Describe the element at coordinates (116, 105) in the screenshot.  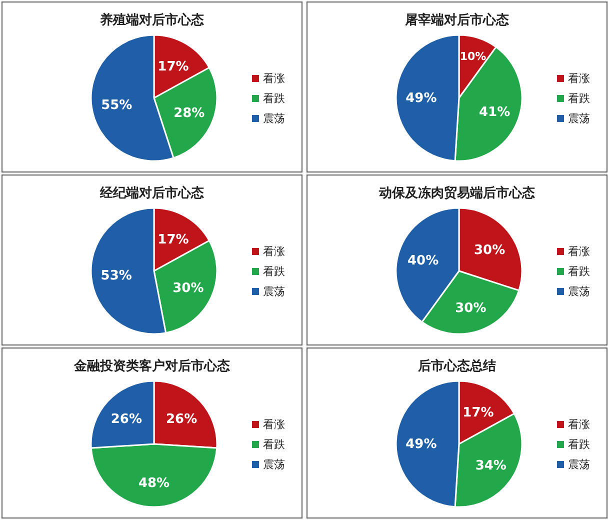
I see `data-label: 55%` at that location.